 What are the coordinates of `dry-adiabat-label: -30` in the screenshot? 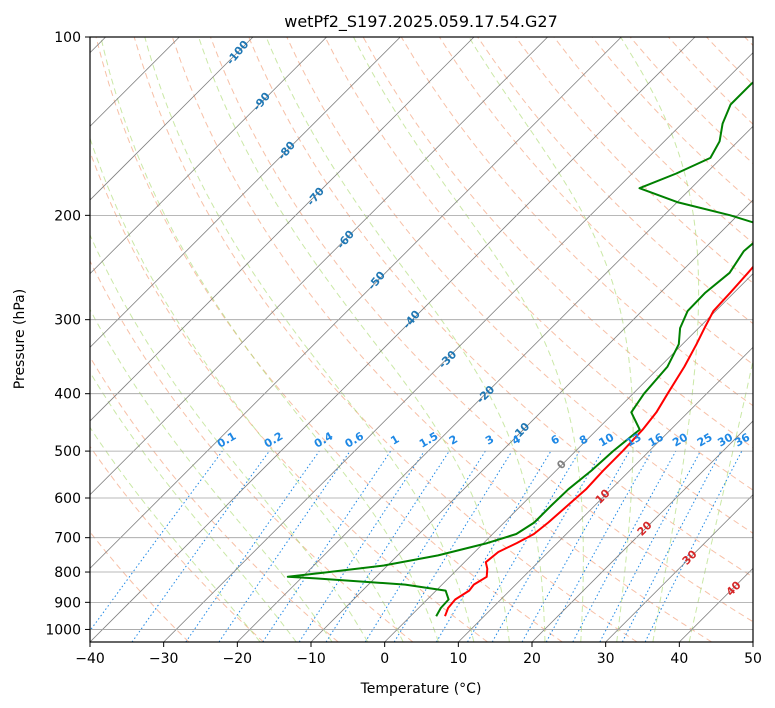 It's located at (447, 359).